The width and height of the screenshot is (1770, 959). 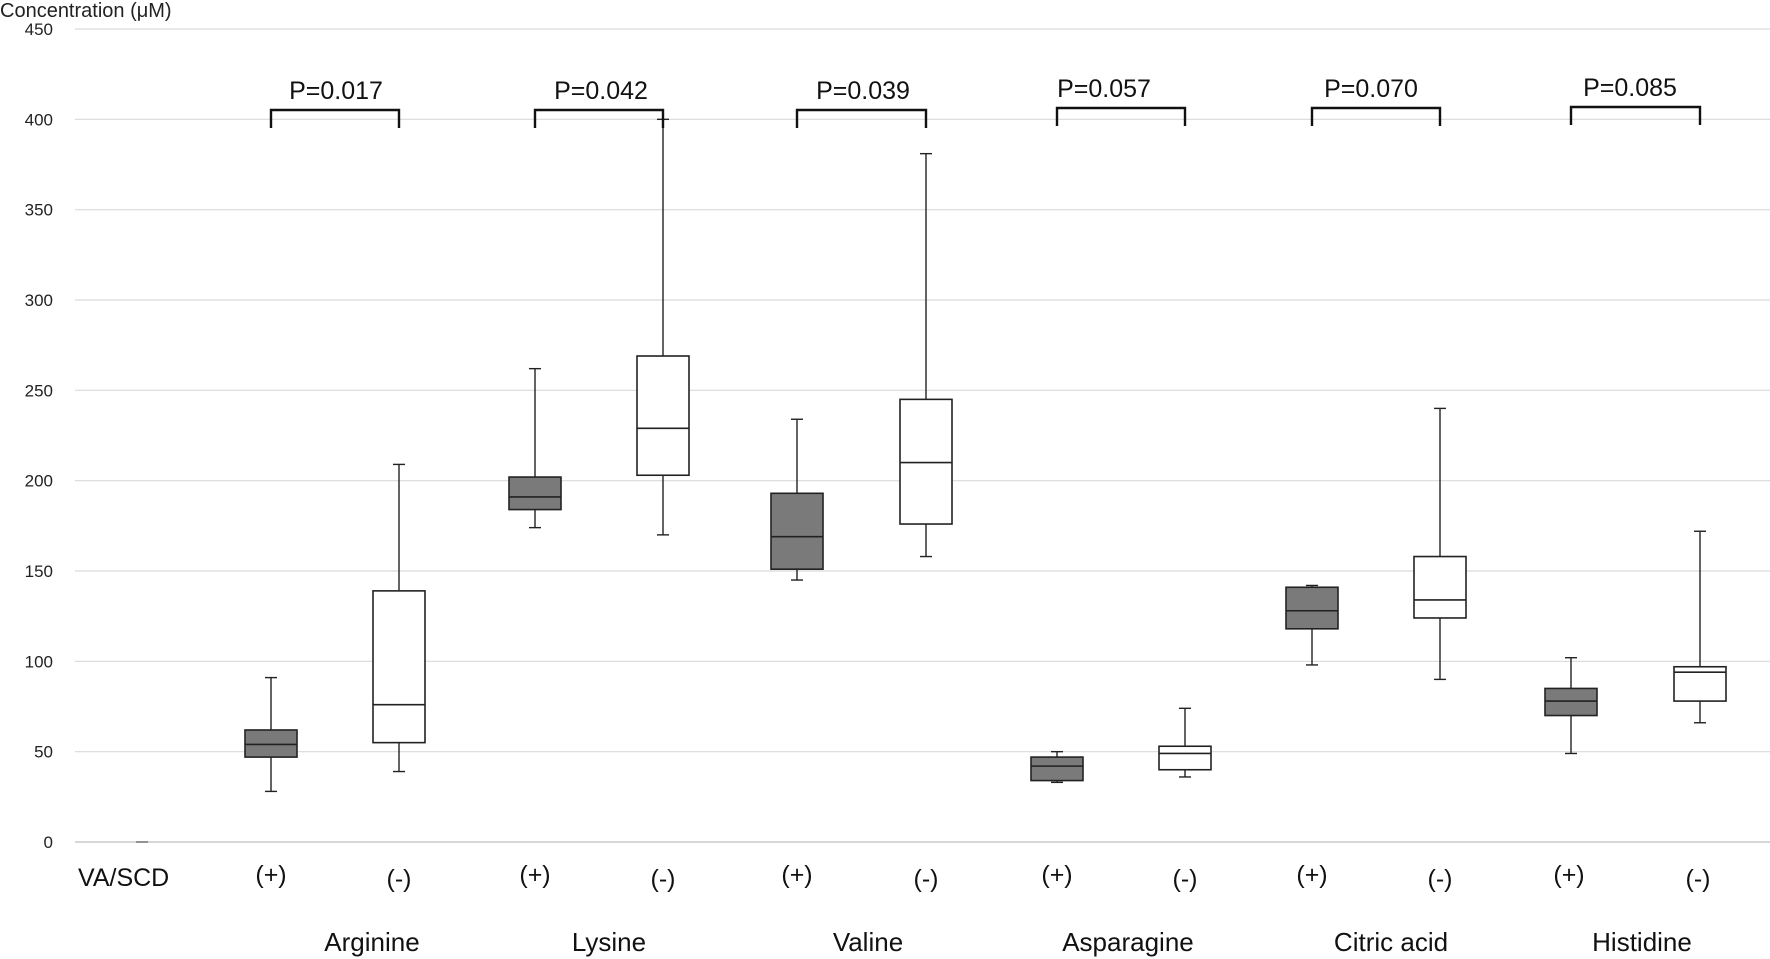 What do you see at coordinates (609, 942) in the screenshot?
I see `group-label-lysine: Lysine` at bounding box center [609, 942].